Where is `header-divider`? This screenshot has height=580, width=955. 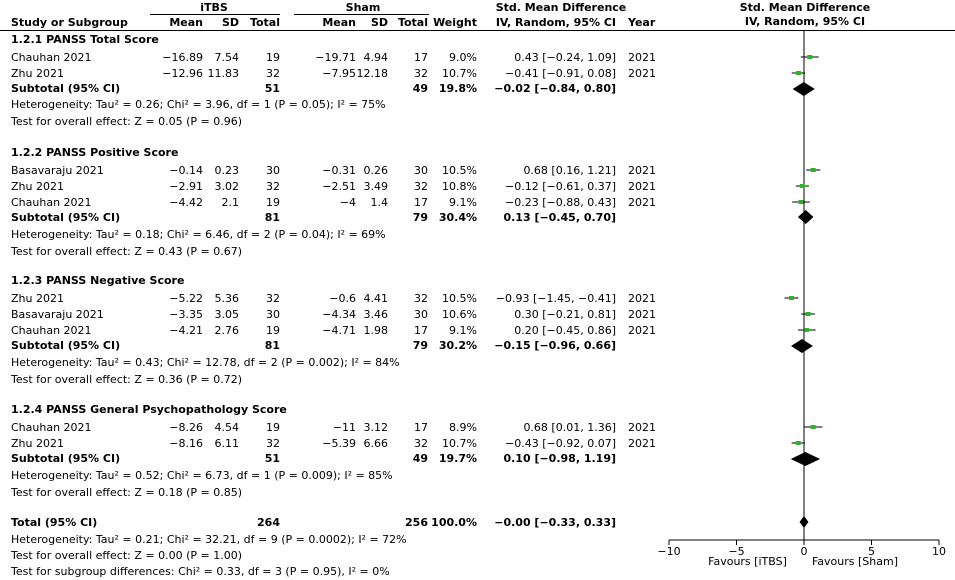 header-divider is located at coordinates (477, 30).